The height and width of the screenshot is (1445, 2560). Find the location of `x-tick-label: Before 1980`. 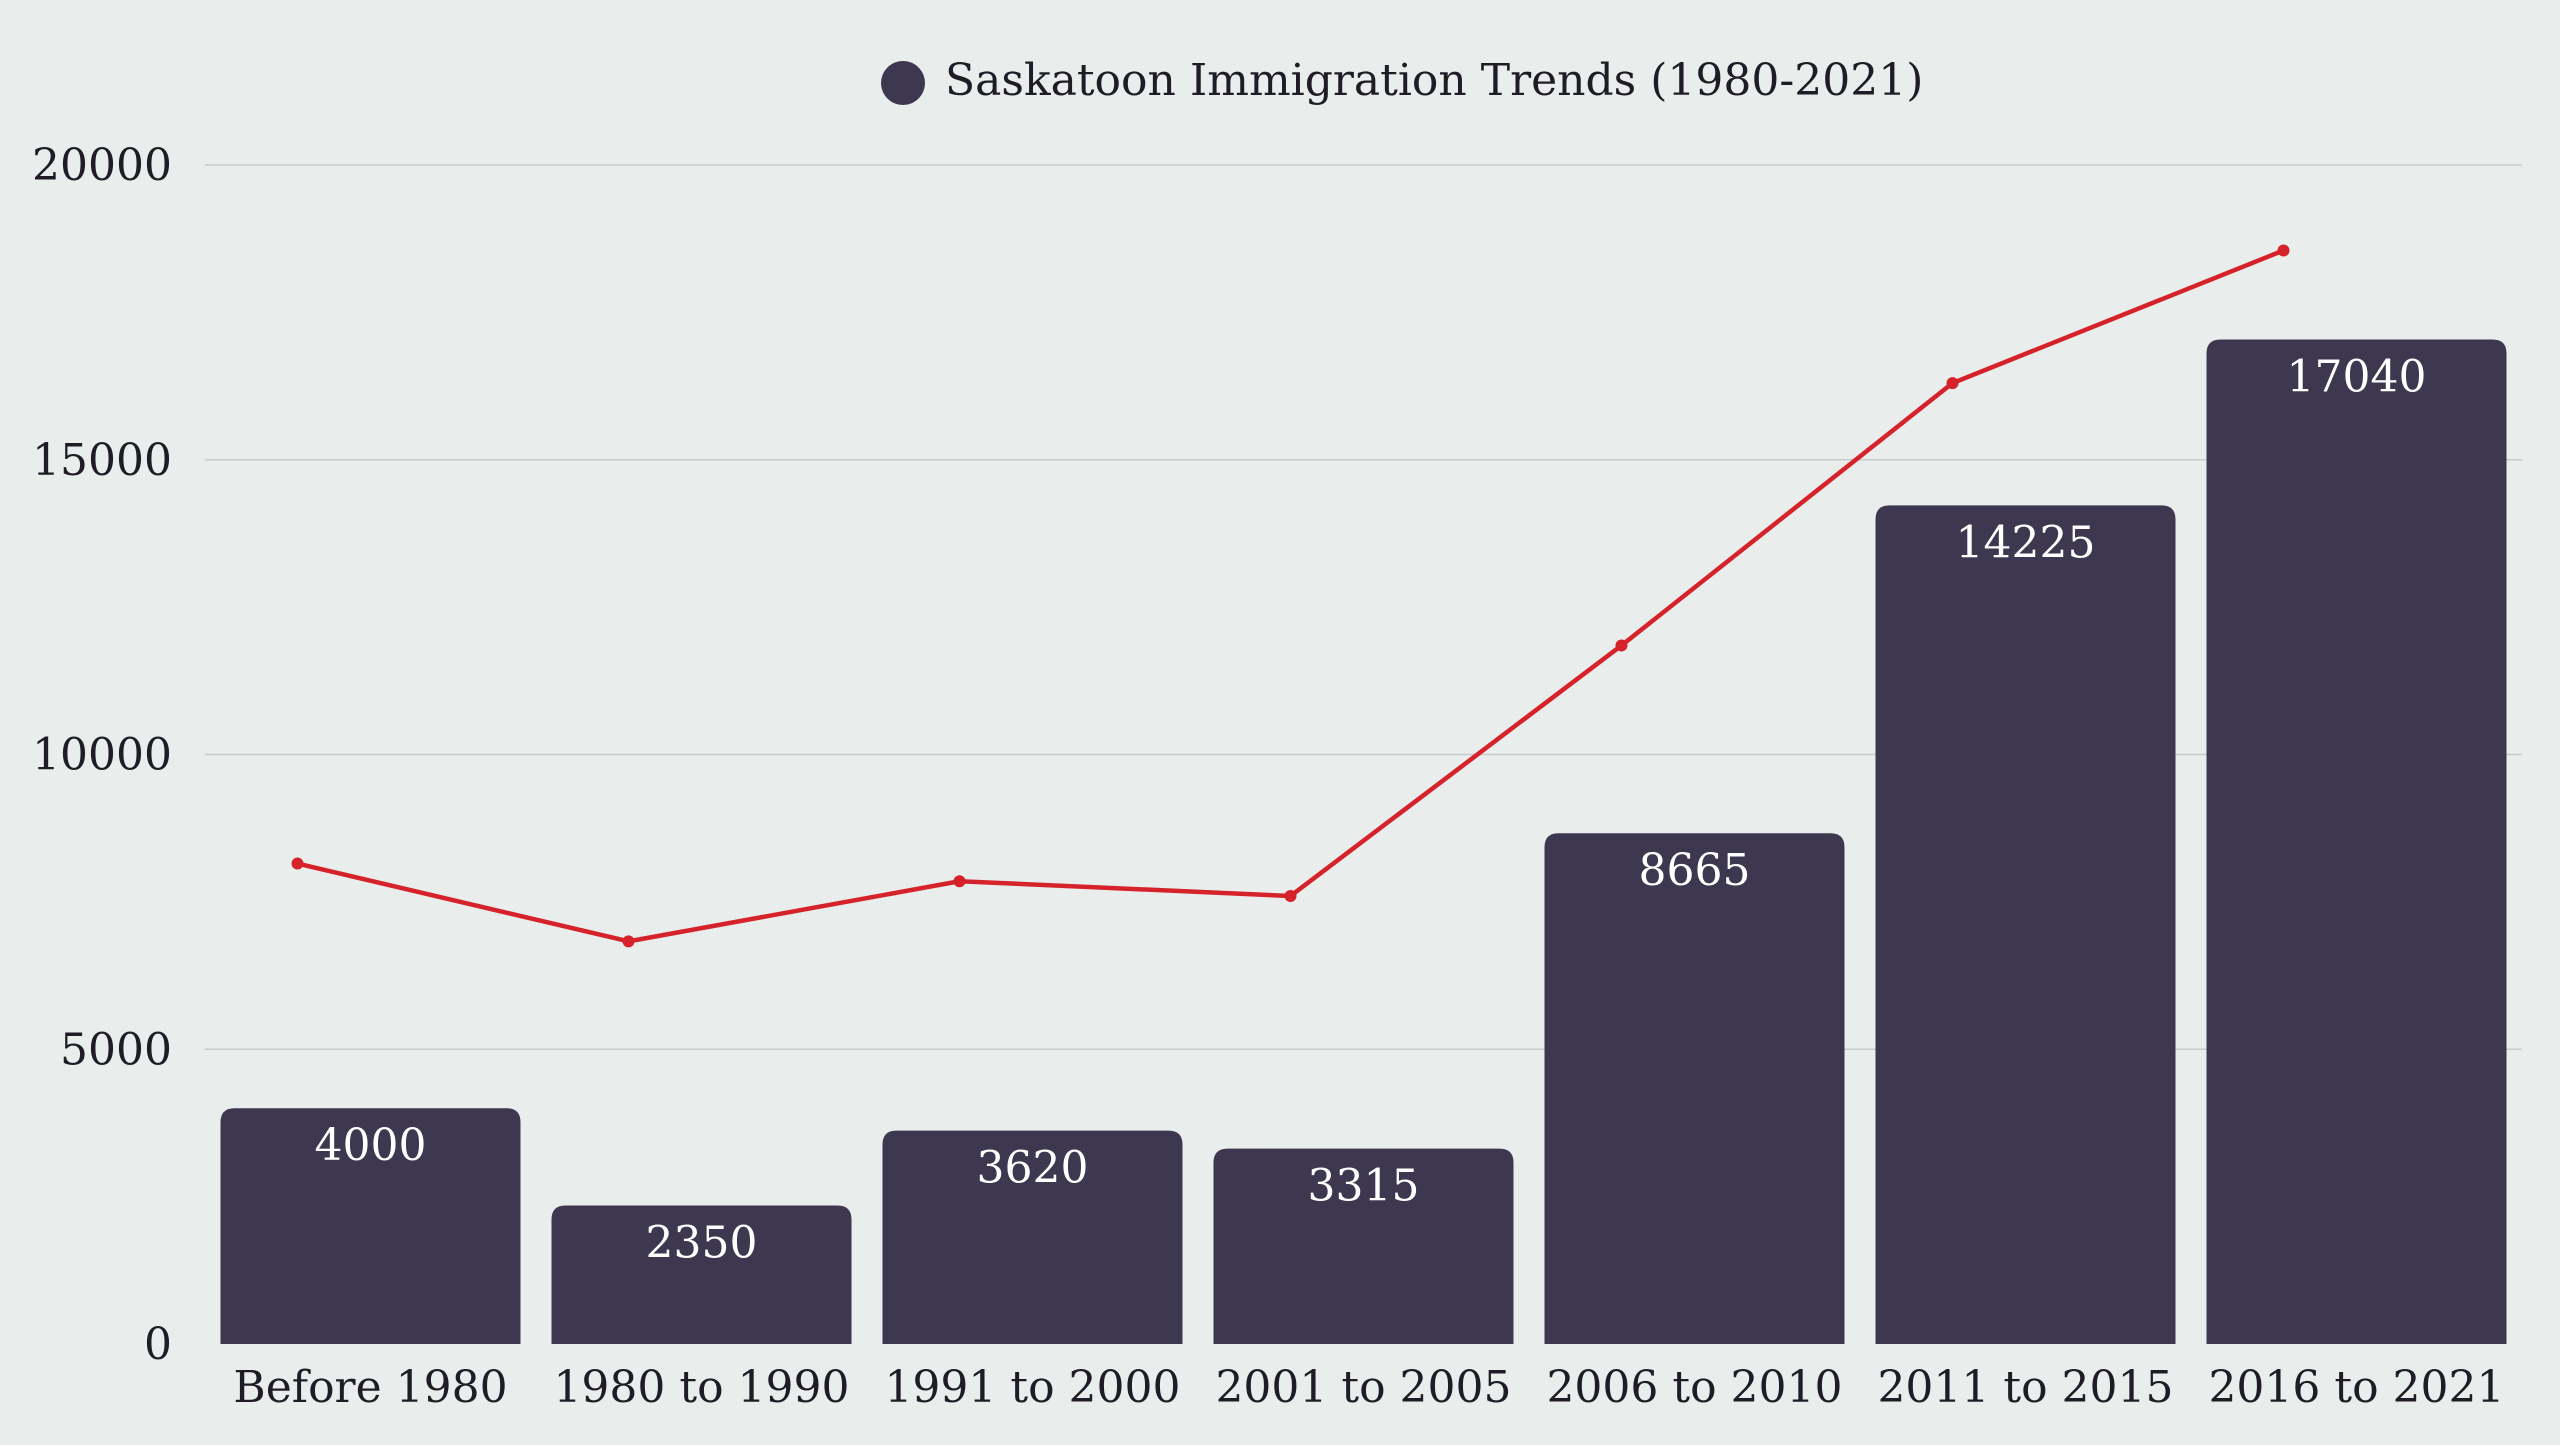

x-tick-label: Before 1980 is located at coordinates (370, 1387).